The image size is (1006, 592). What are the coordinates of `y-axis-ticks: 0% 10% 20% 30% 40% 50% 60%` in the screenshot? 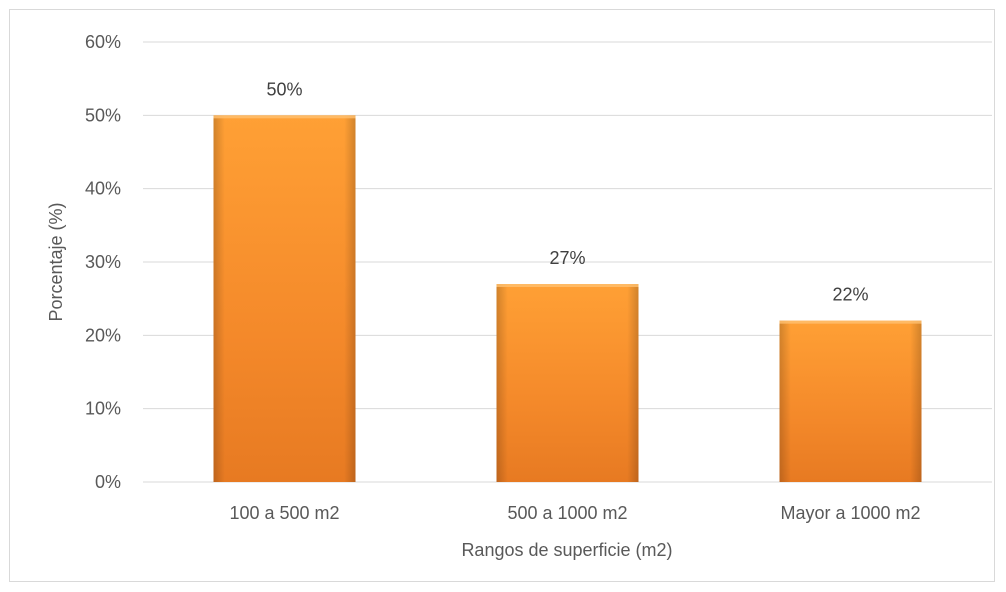 It's located at (103, 262).